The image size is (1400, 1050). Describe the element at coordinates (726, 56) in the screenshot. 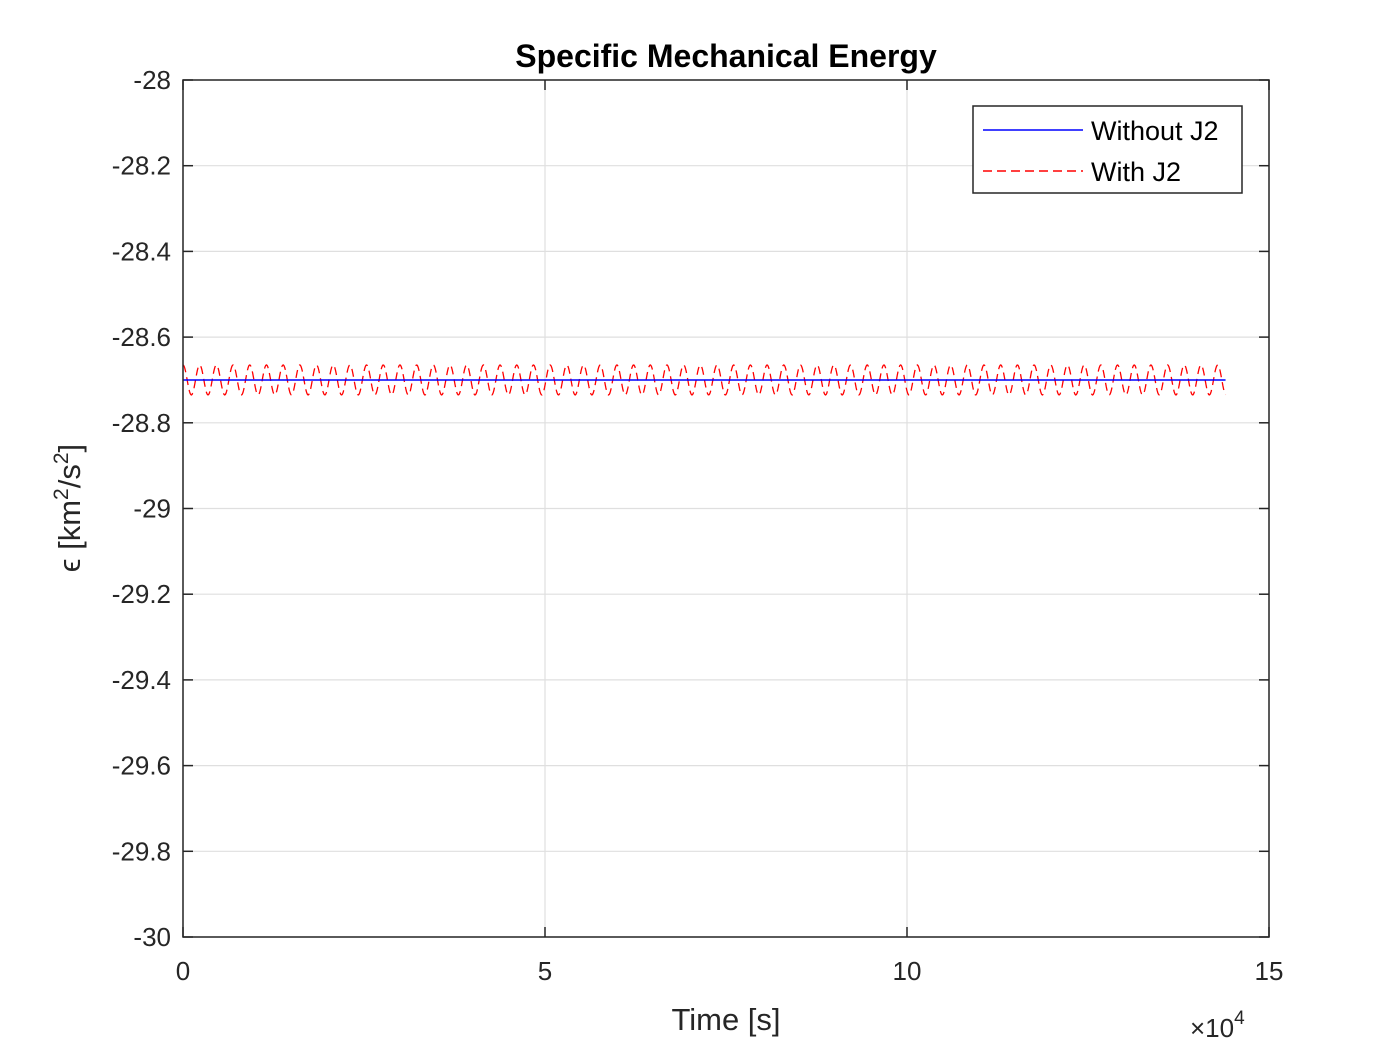

I see `chart-title: Specific Mechanical Energy` at that location.